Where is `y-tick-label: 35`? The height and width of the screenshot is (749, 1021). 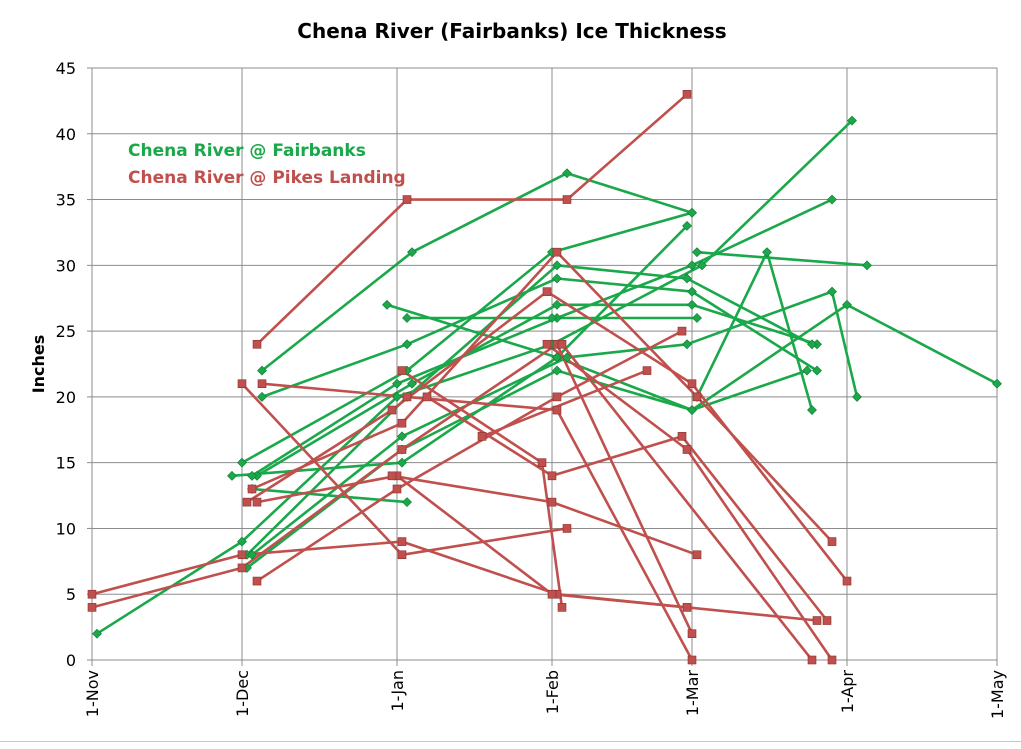
y-tick-label: 35 is located at coordinates (66, 200).